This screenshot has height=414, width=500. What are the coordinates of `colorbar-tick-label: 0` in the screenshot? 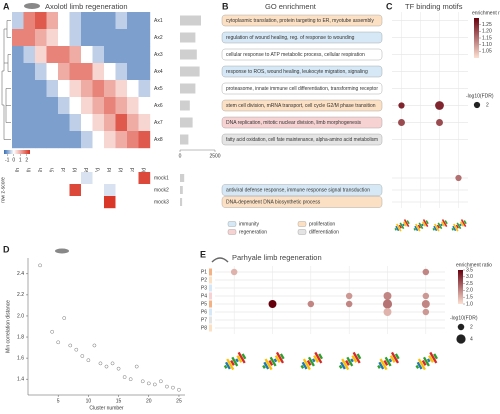 It's located at (13, 160).